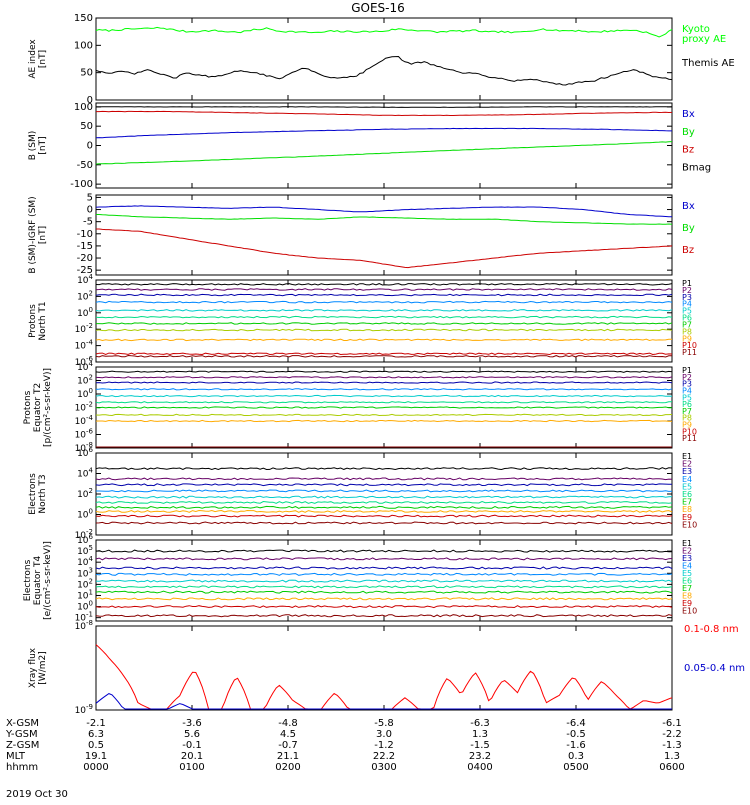  Describe the element at coordinates (288, 734) in the screenshot. I see `x-axis-value: 4.5` at that location.